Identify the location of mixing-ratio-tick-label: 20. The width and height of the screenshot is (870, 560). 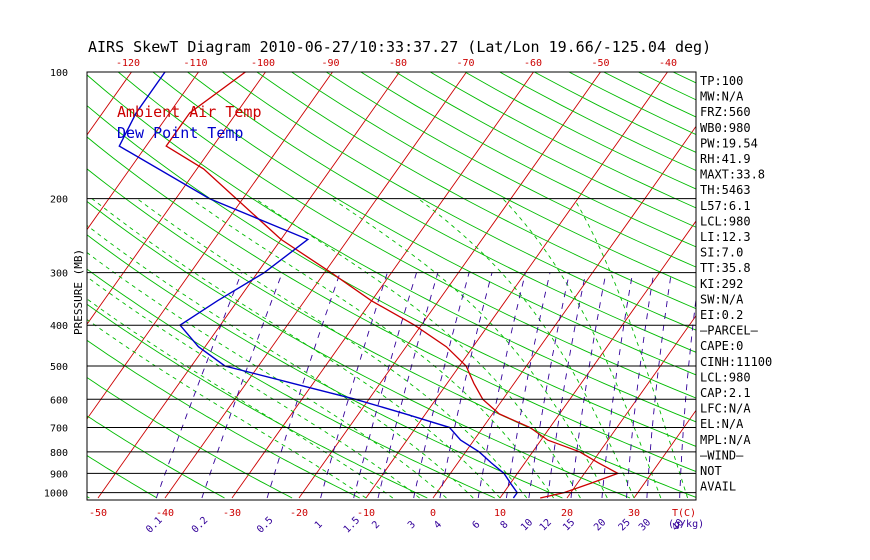
(600, 525).